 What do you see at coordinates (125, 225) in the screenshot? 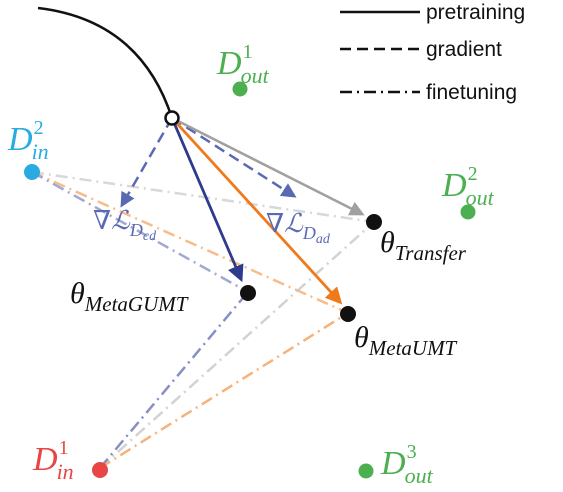
I see `gradient-cd-label: ∇ℒDcd` at bounding box center [125, 225].